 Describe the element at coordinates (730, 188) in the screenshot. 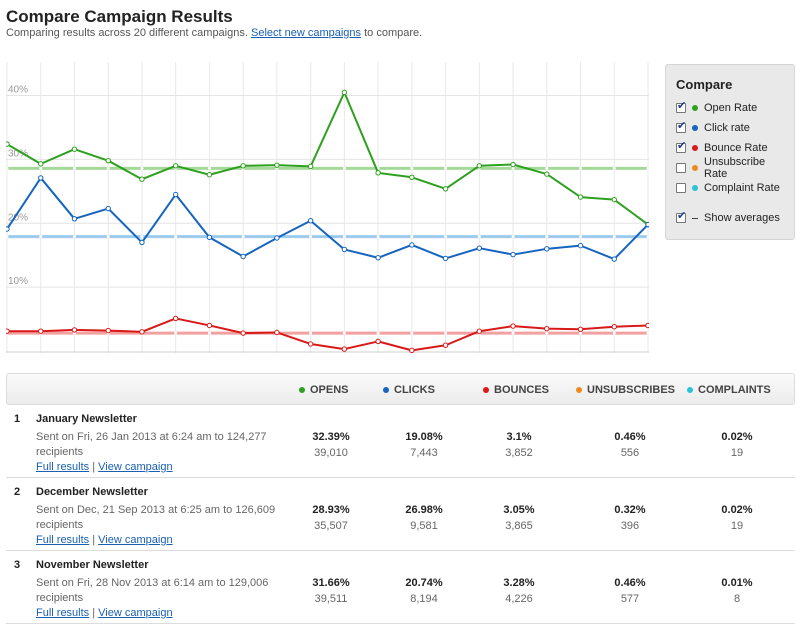

I see `compare-item: Complaint Rate` at that location.